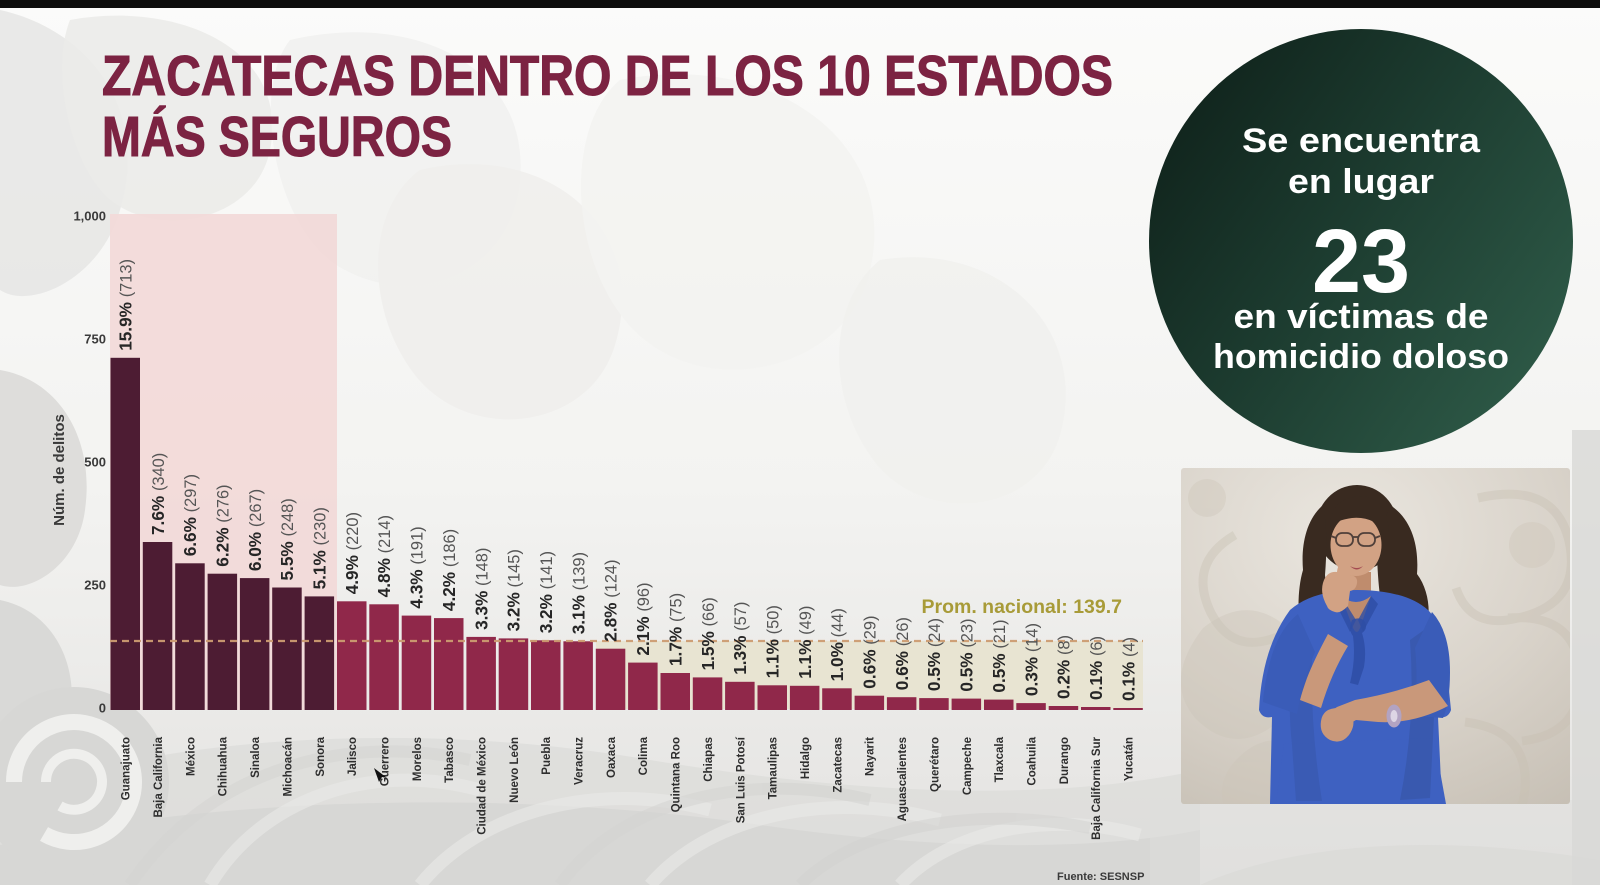 The image size is (1600, 885). What do you see at coordinates (1130, 759) in the screenshot?
I see `svg-text: Yucatán` at bounding box center [1130, 759].